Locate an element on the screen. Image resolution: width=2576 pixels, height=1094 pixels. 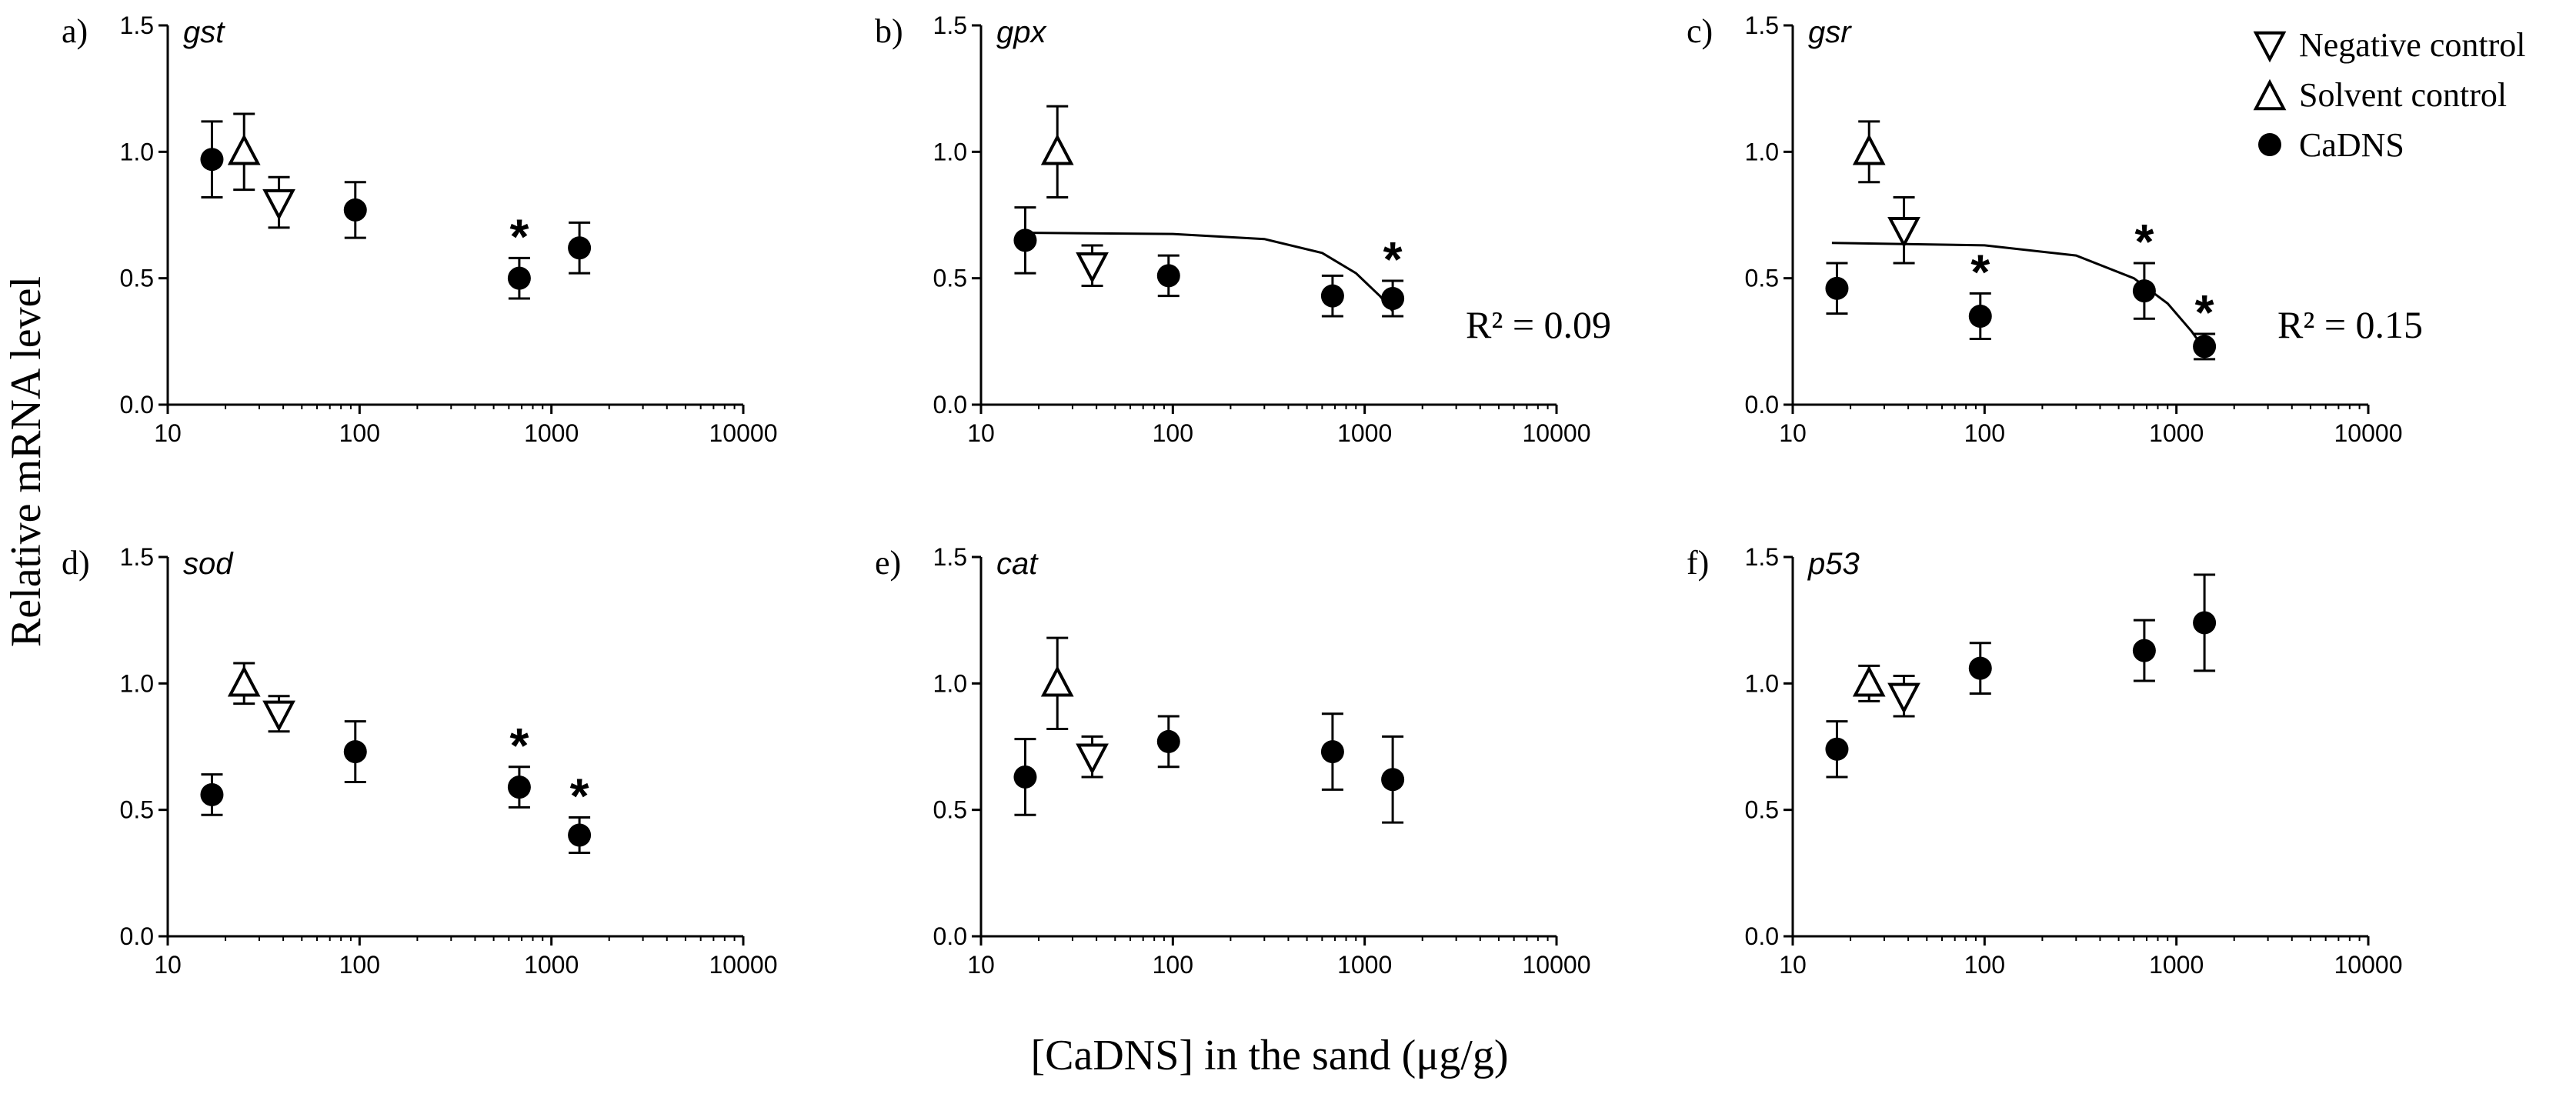
panel-cat: 0.0 0.5 1.0 1.5 10 100 1000 10000 e) cat is located at coordinates (1233, 761).